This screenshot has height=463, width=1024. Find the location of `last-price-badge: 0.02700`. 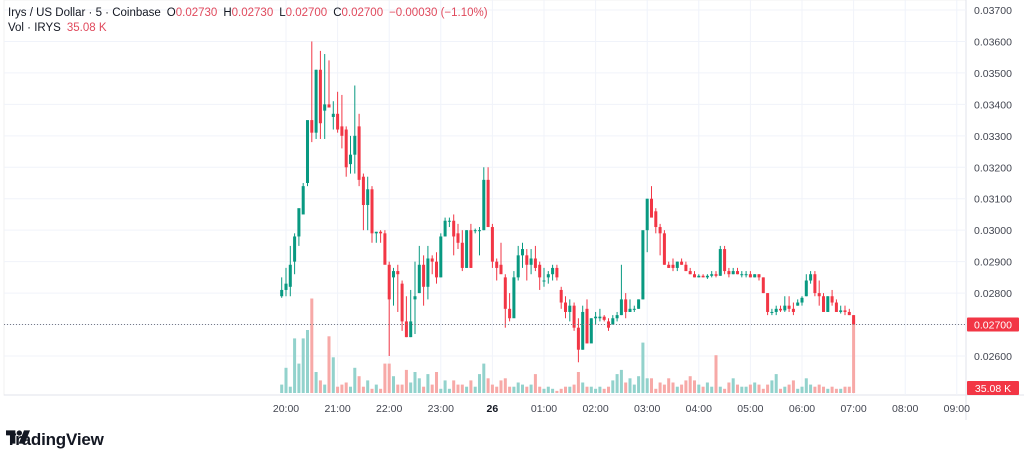

last-price-badge: 0.02700 is located at coordinates (993, 324).